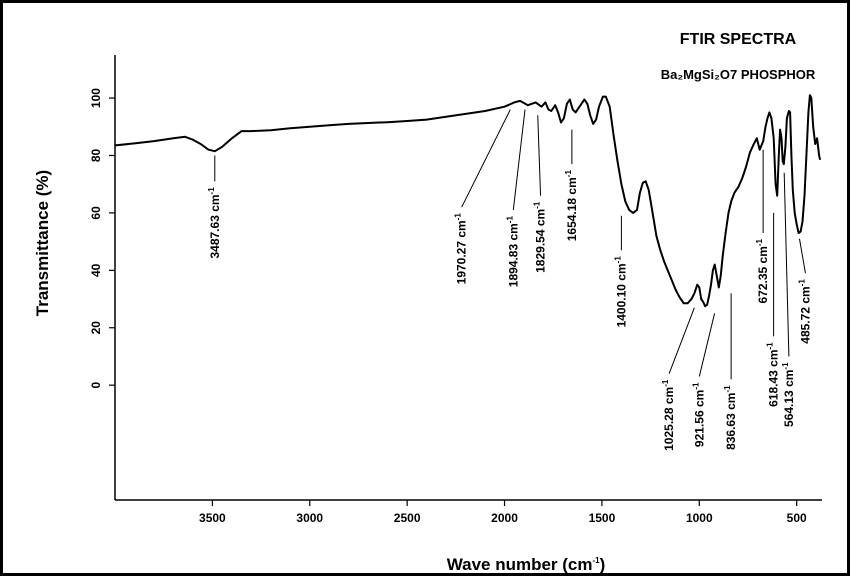 This screenshot has height=576, width=850. I want to click on peak-label: 1970.27 cm-1, so click(461, 249).